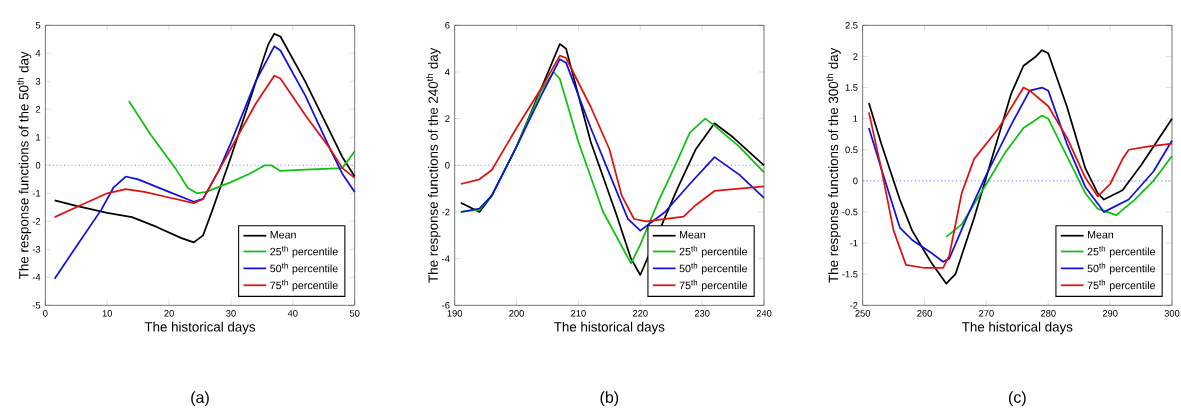 The image size is (1181, 420). I want to click on x-tick-label: 0, so click(45, 313).